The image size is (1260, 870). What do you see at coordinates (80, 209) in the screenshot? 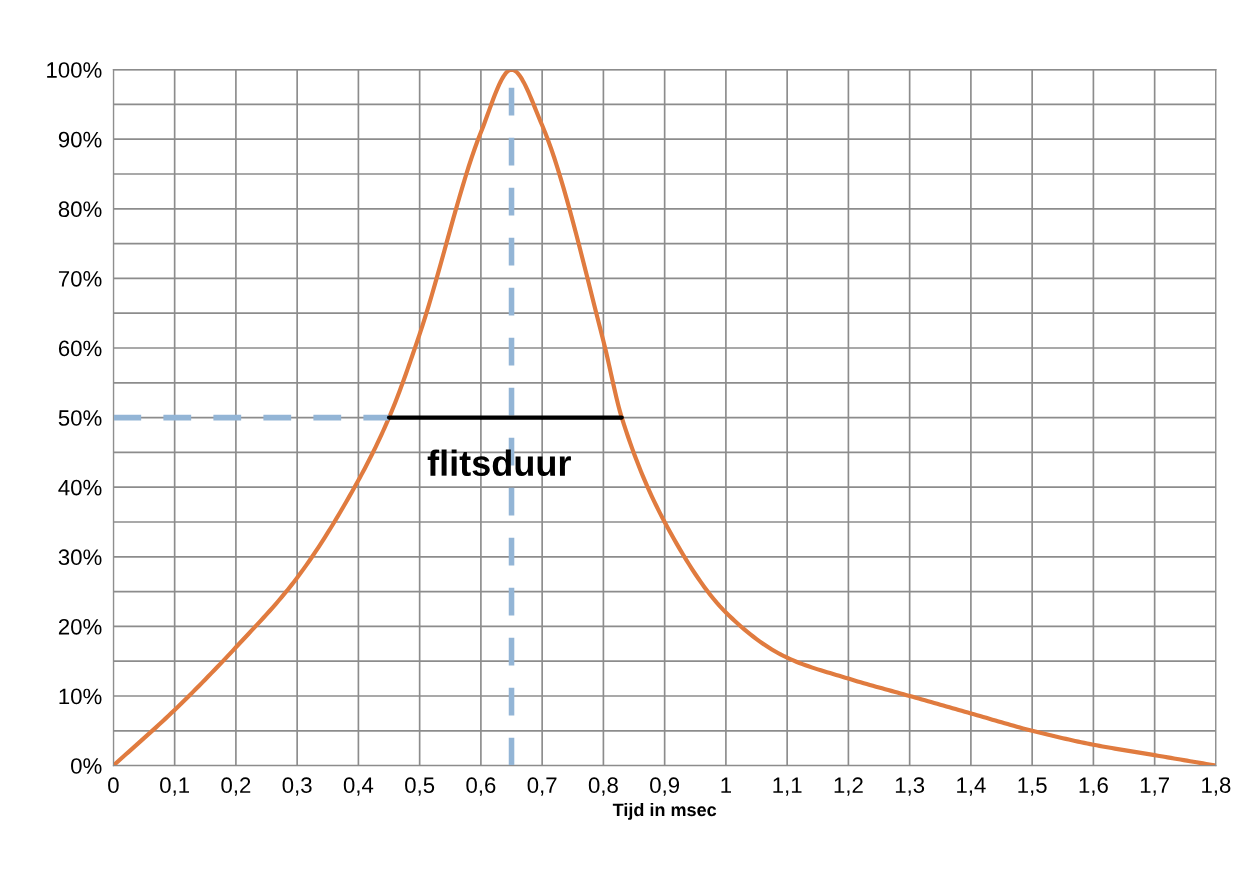
I see `y-tick-label: 80%` at bounding box center [80, 209].